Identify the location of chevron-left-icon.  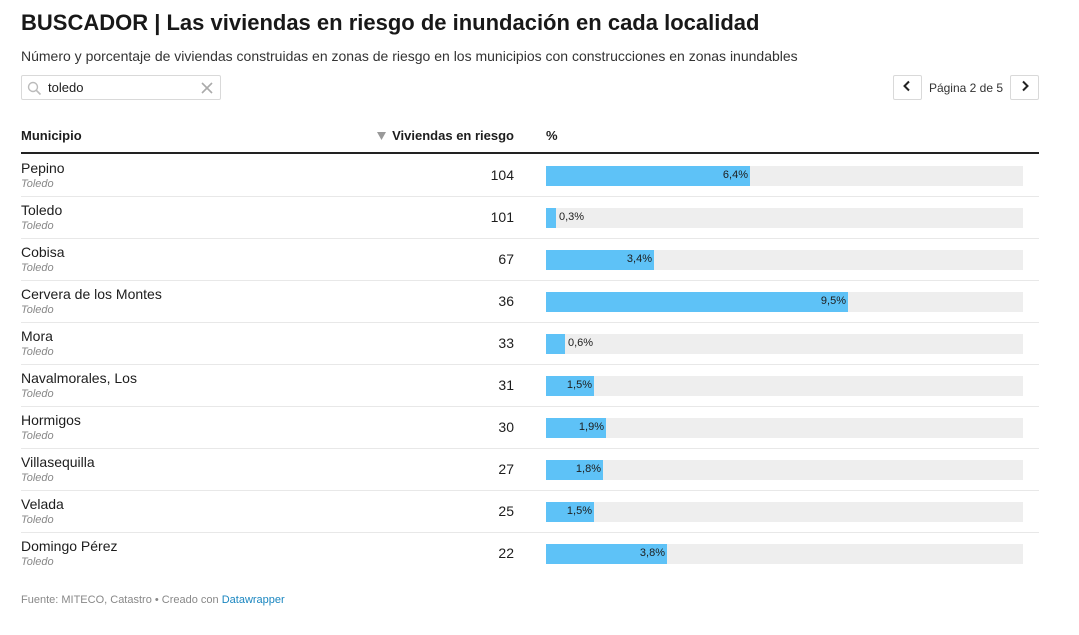
(907, 88).